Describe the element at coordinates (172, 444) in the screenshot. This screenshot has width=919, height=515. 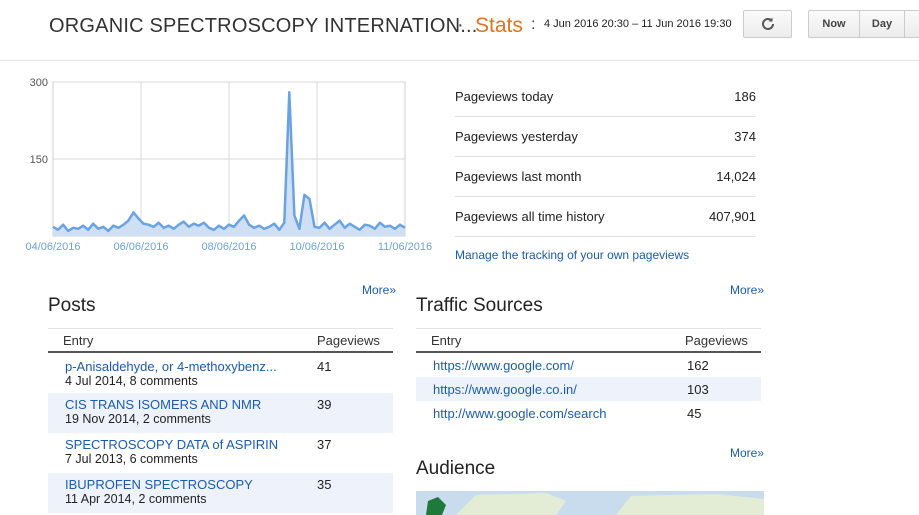
I see `post-title-link: SPECTROSCOPY DATA of ASPIRIN` at that location.